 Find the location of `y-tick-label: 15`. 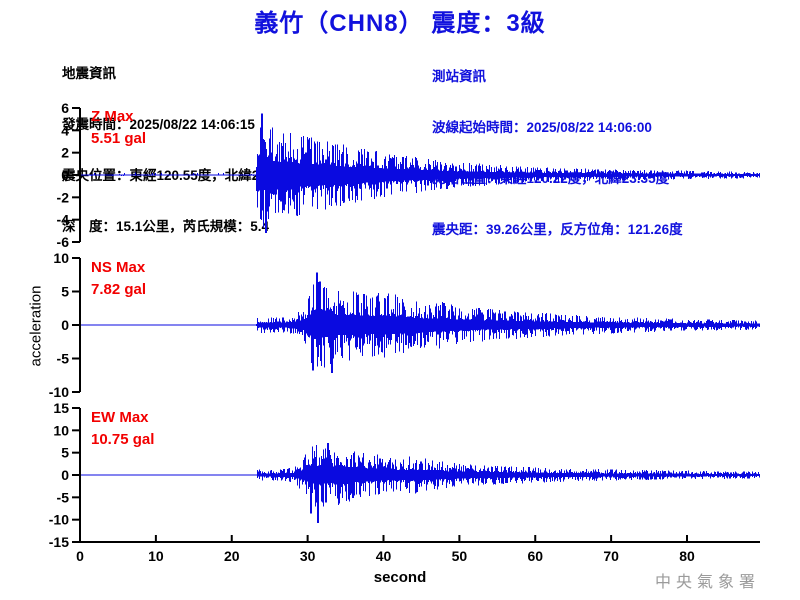

y-tick-label: 15 is located at coordinates (61, 408).